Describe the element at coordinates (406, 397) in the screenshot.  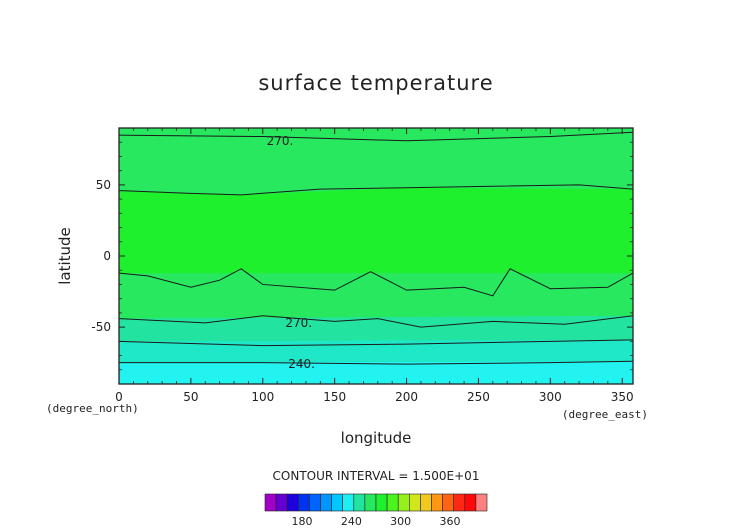
I see `x-tick-label-4: 200` at that location.